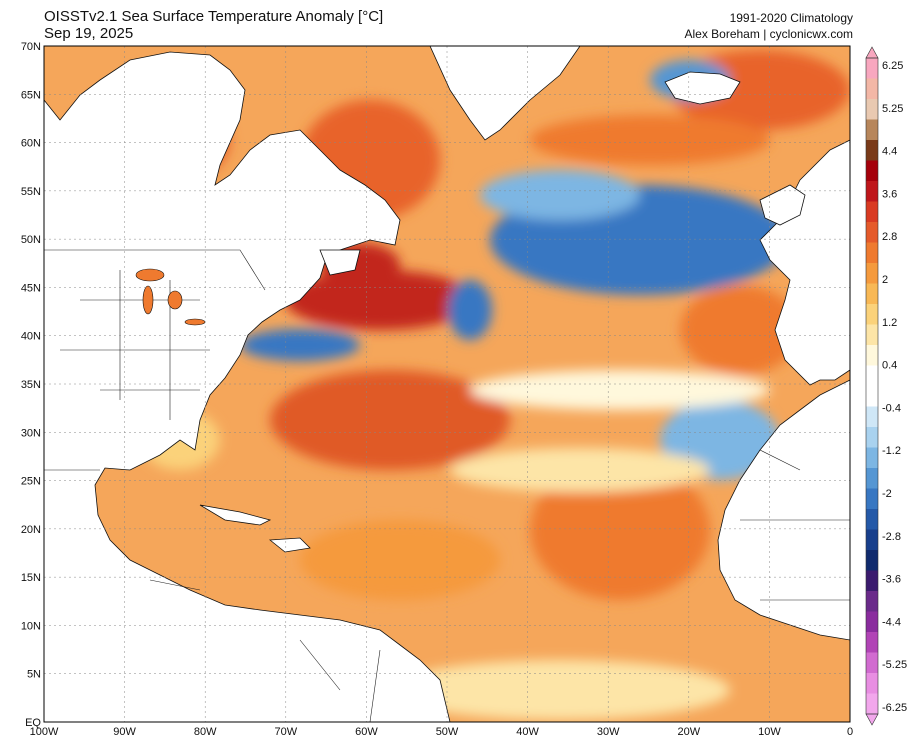 The image size is (915, 750). What do you see at coordinates (122, 530) in the screenshot?
I see `mexico-borders` at bounding box center [122, 530].